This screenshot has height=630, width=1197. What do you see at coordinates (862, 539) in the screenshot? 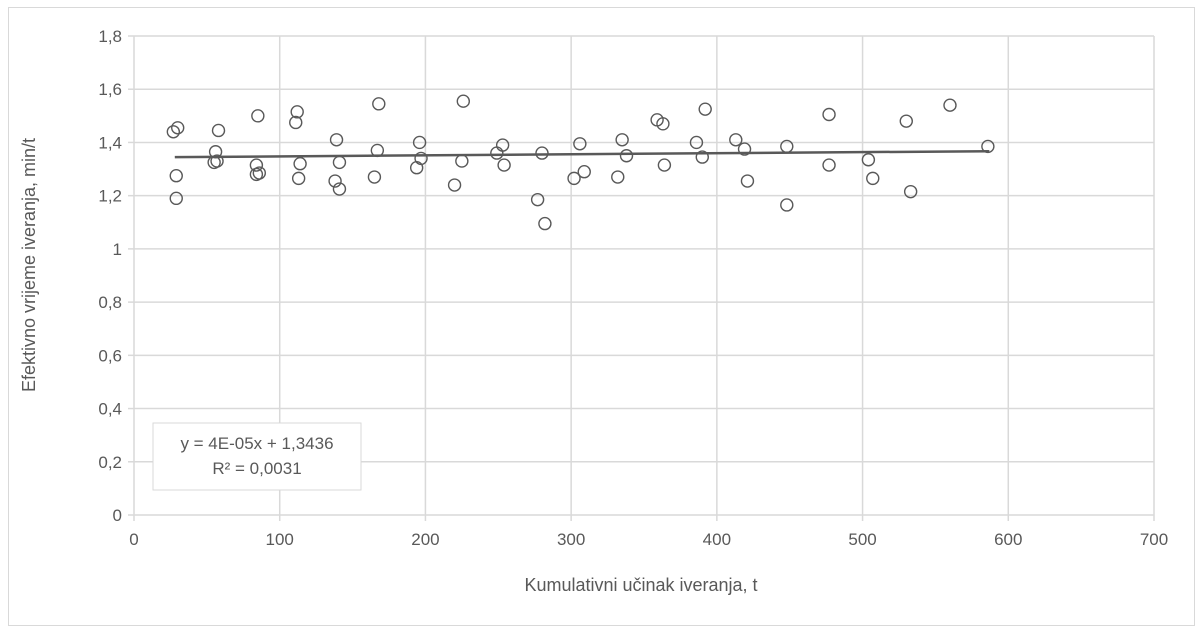
I see `x-tick-label: 500` at bounding box center [862, 539].